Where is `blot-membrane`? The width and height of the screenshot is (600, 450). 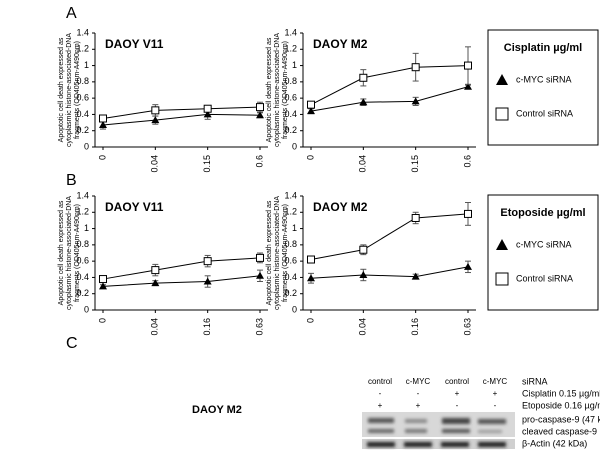
blot-membrane is located at coordinates (438, 444).